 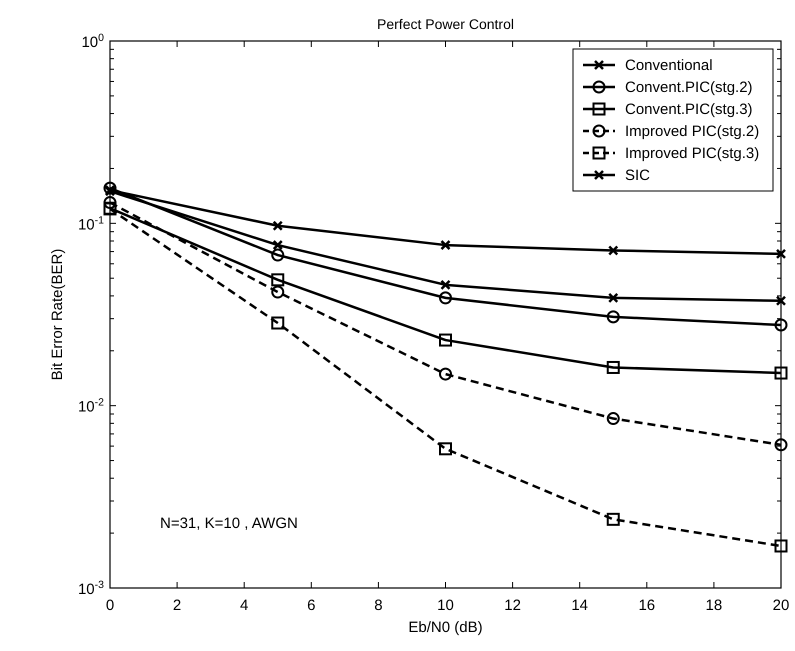 I want to click on x-tick-label: 16, so click(x=647, y=605).